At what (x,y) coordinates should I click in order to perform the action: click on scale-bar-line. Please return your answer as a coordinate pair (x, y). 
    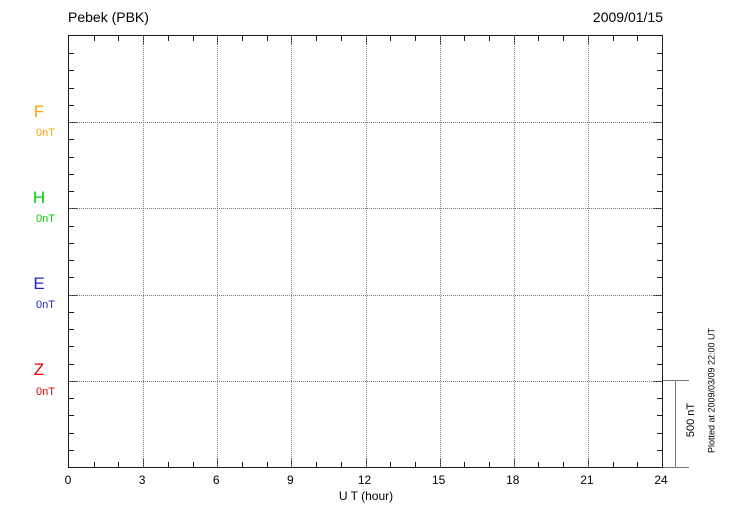
    Looking at the image, I should click on (675, 424).